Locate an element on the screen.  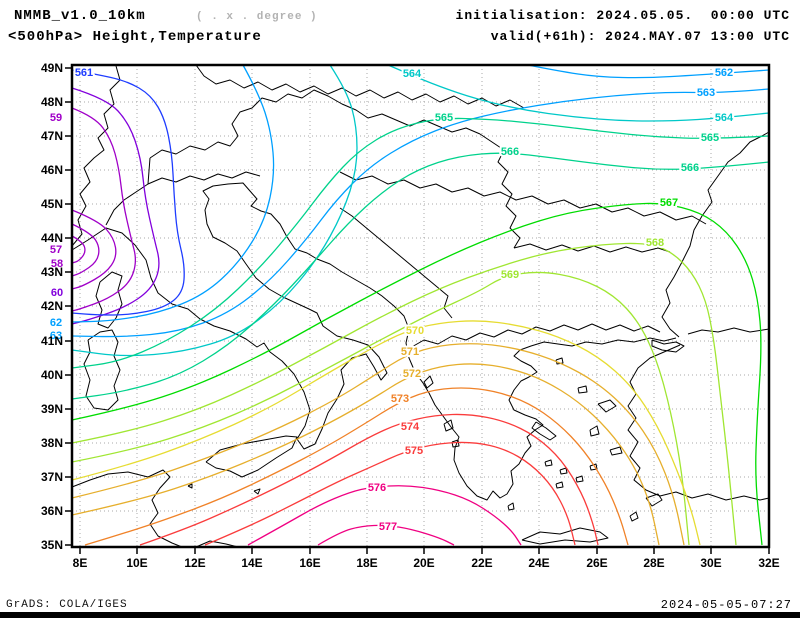
image-bottom-bar is located at coordinates (400, 615).